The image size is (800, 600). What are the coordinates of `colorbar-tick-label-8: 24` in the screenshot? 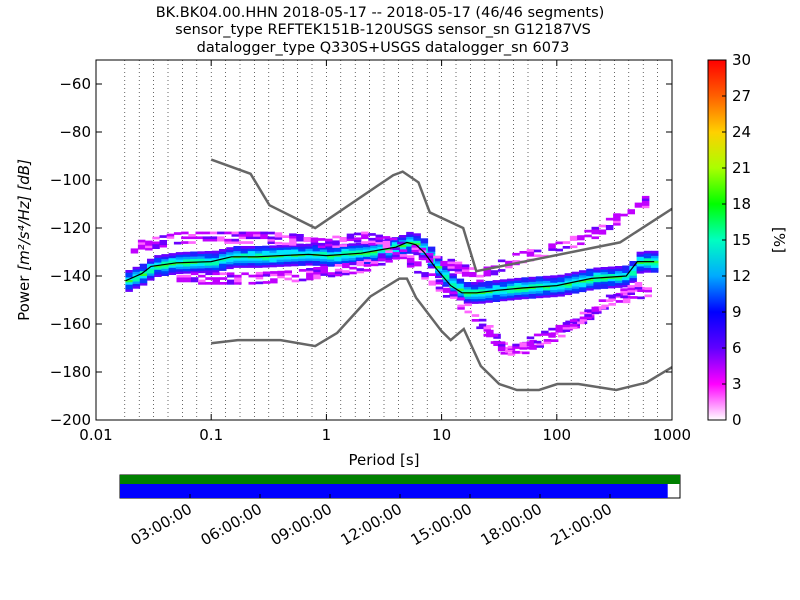 It's located at (741, 132).